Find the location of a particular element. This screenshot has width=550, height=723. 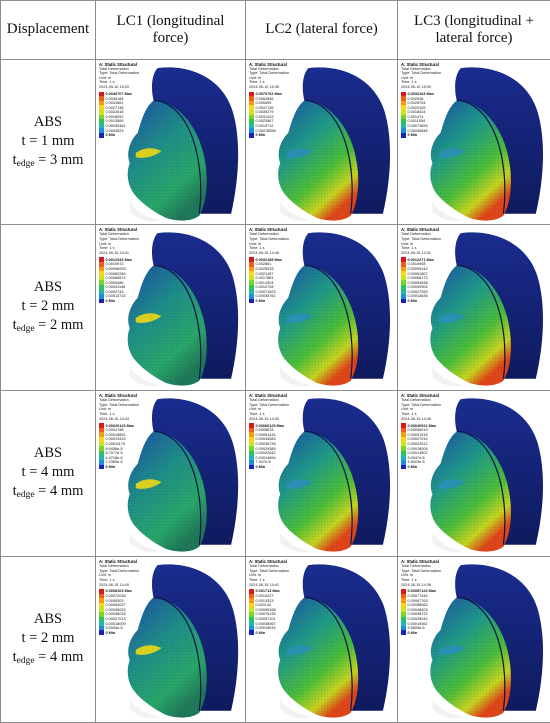

legend-row: 0.00057101 is located at coordinates (288, 619).